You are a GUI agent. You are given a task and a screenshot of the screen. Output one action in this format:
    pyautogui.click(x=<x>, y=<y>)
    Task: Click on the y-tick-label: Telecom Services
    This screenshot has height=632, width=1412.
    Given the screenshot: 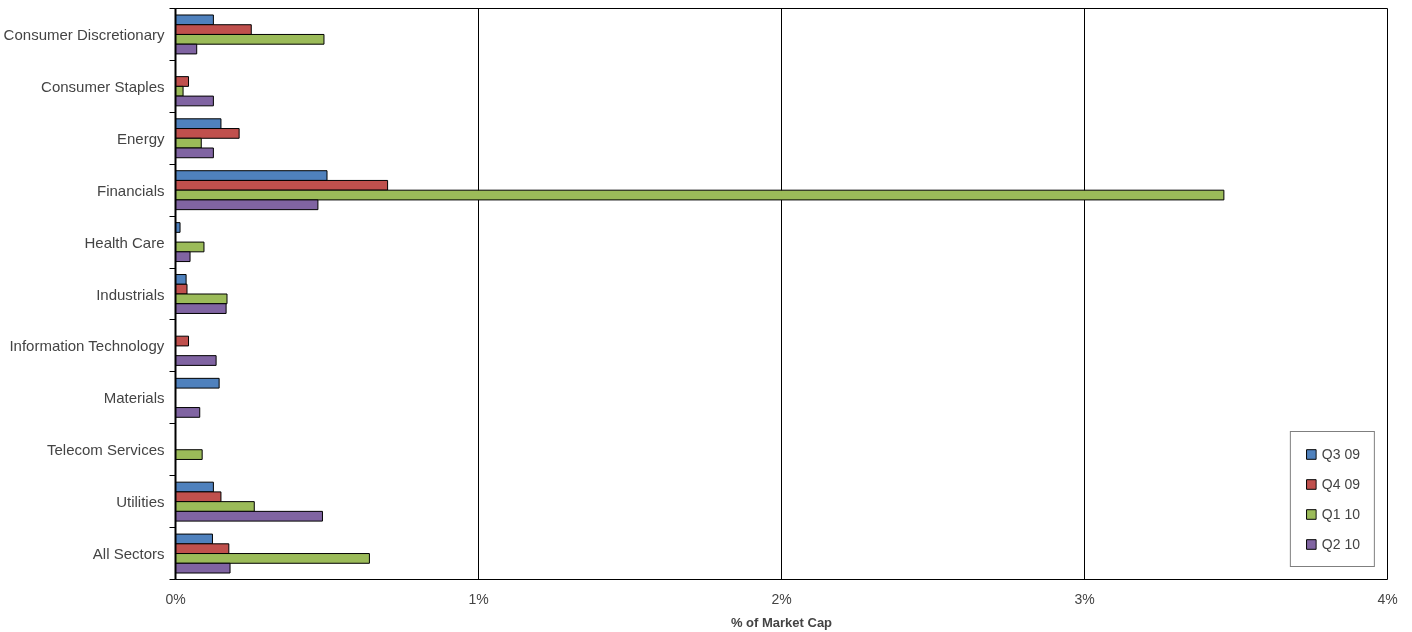 What is the action you would take?
    pyautogui.click(x=105, y=450)
    